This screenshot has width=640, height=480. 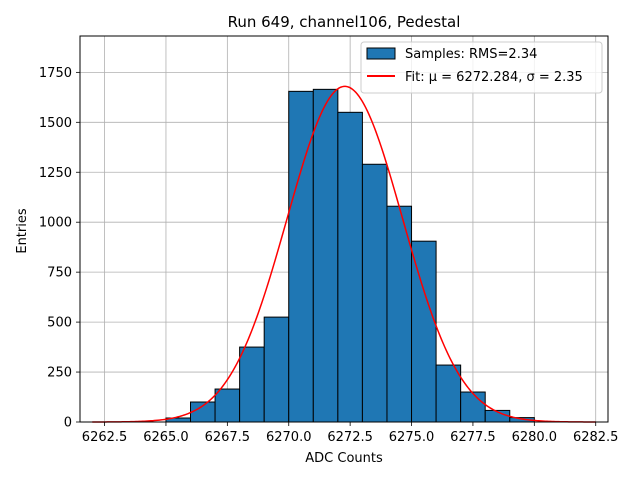 I want to click on y-axis-label: Entries, so click(x=22, y=231).